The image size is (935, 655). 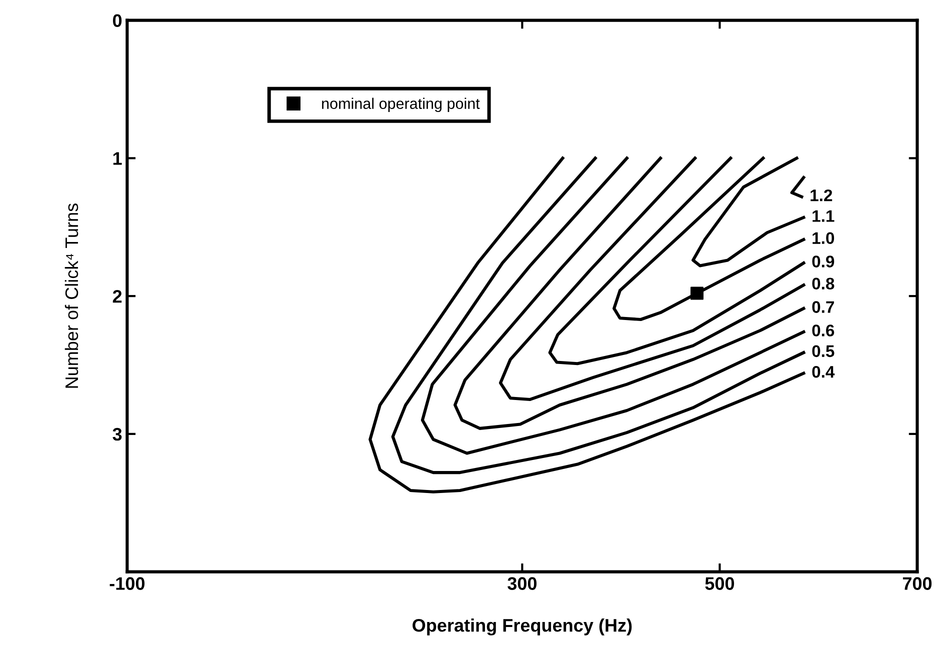 I want to click on series-label: 0.7, so click(x=823, y=307).